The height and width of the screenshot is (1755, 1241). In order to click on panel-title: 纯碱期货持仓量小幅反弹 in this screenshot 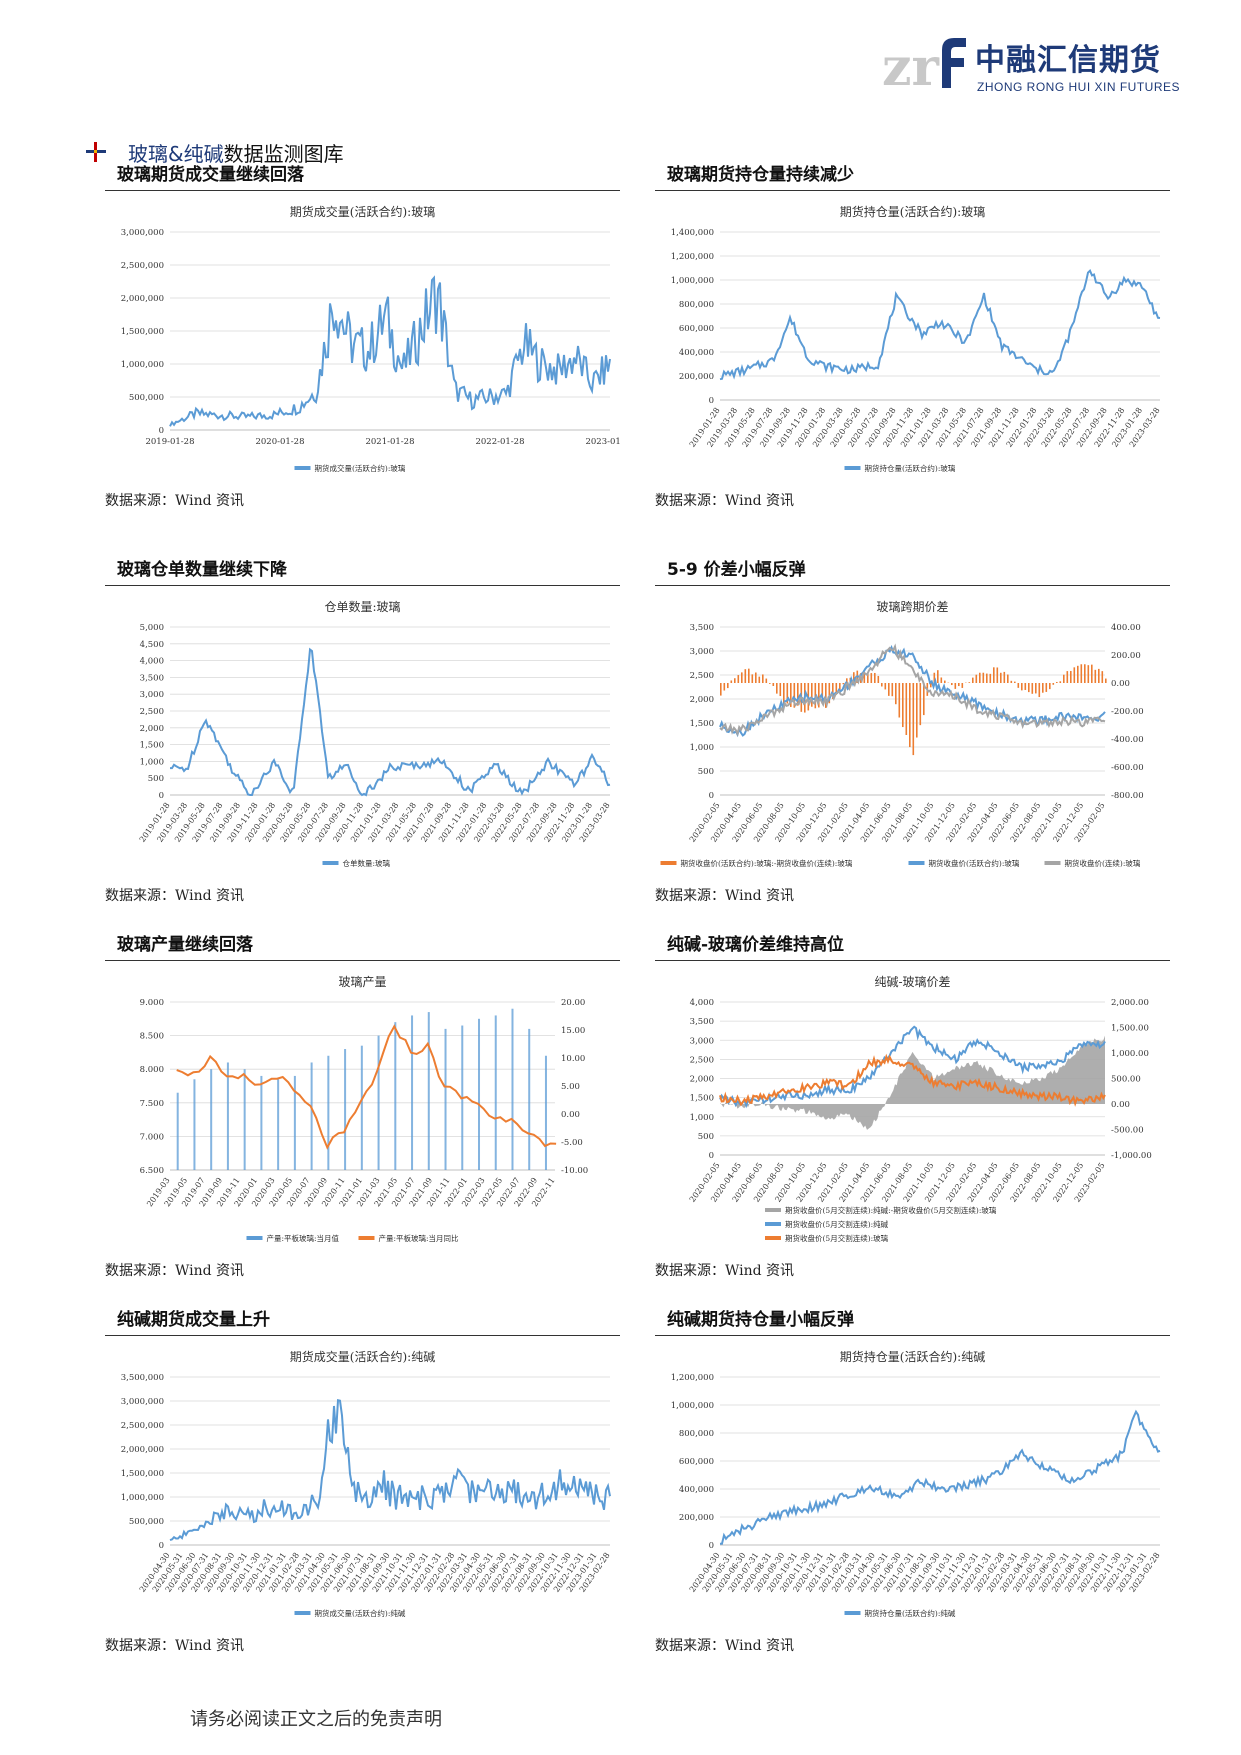, I will do `click(760, 1320)`.